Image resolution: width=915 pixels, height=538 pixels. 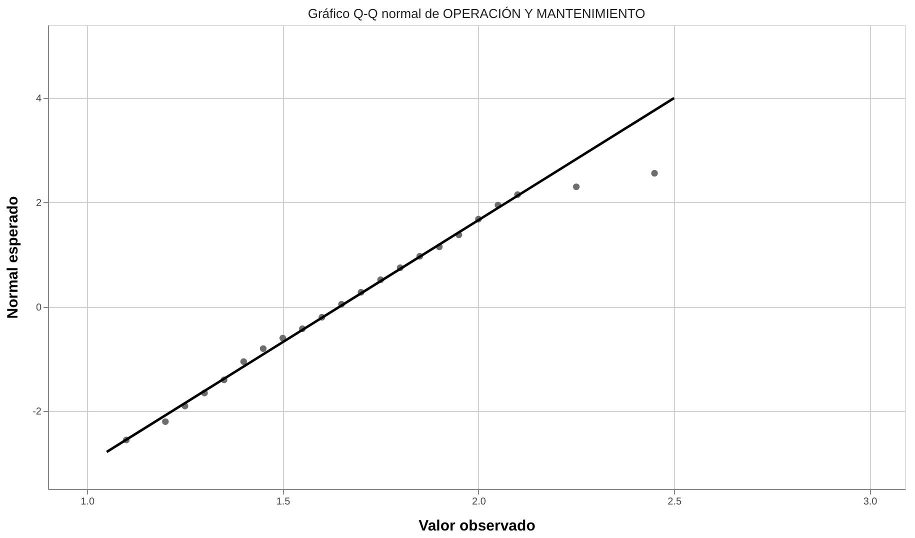 What do you see at coordinates (477, 13) in the screenshot?
I see `chart-title: Gráfico Q-Q normal de OPERACIÓN Y MANTENIMIENTO` at bounding box center [477, 13].